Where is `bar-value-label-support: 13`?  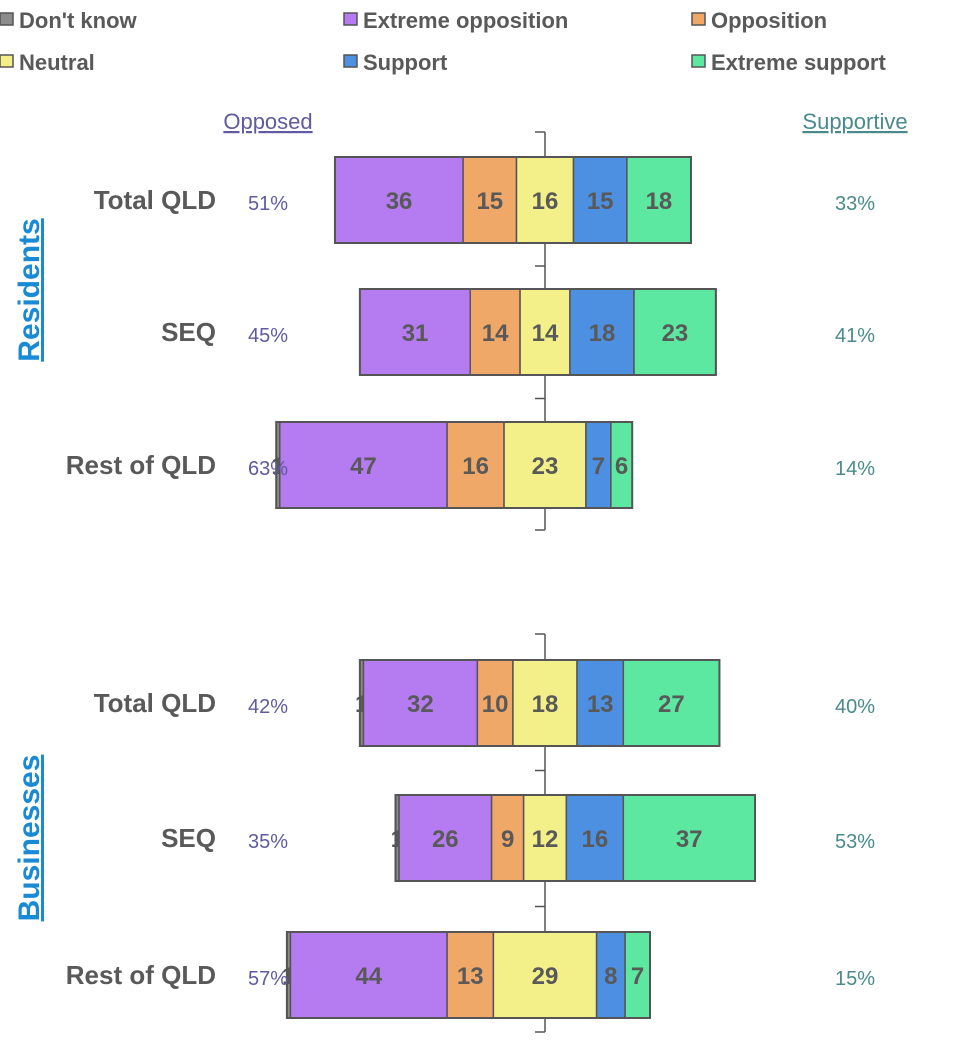
bar-value-label-support: 13 is located at coordinates (600, 704).